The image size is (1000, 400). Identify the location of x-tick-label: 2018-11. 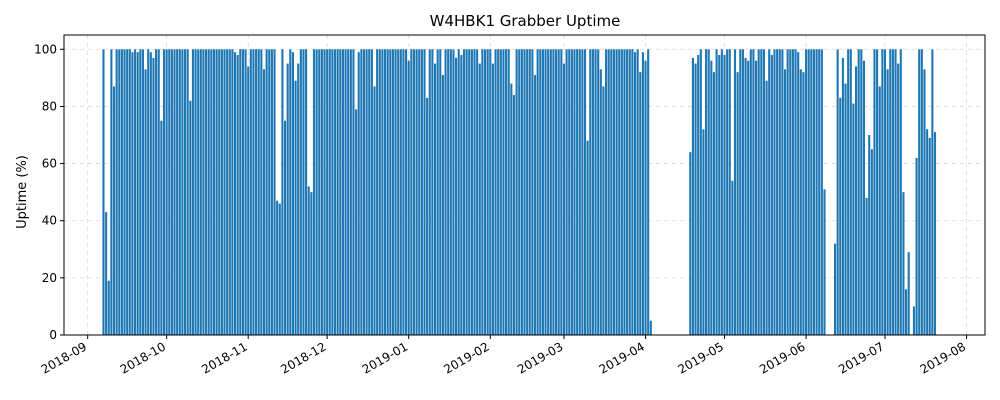
(224, 357).